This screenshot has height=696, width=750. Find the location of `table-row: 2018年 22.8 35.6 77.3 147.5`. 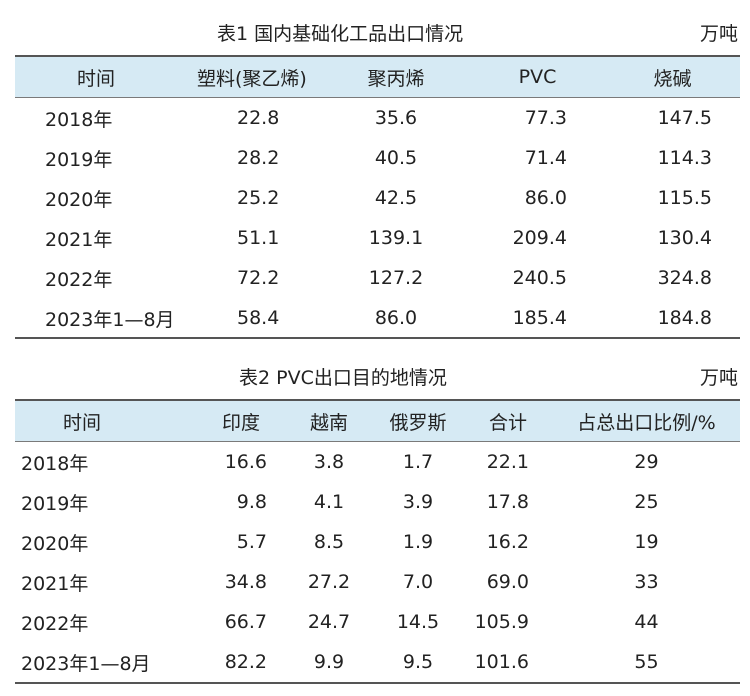

table-row: 2018年 22.8 35.6 77.3 147.5 is located at coordinates (377, 118).